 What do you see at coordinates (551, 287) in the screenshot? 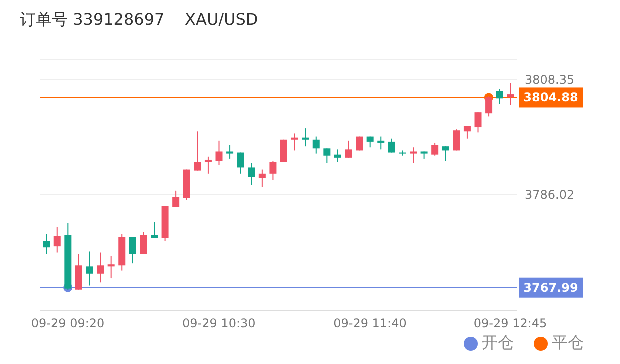
I see `ref-line-label: 3767.99` at bounding box center [551, 287].